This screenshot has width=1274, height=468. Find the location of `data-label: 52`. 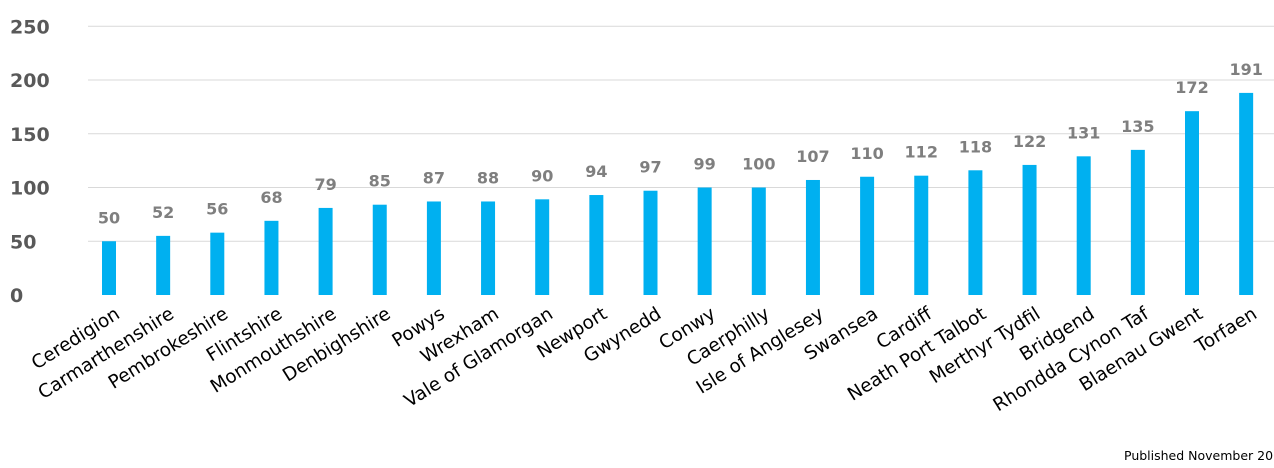

data-label: 52 is located at coordinates (163, 212).